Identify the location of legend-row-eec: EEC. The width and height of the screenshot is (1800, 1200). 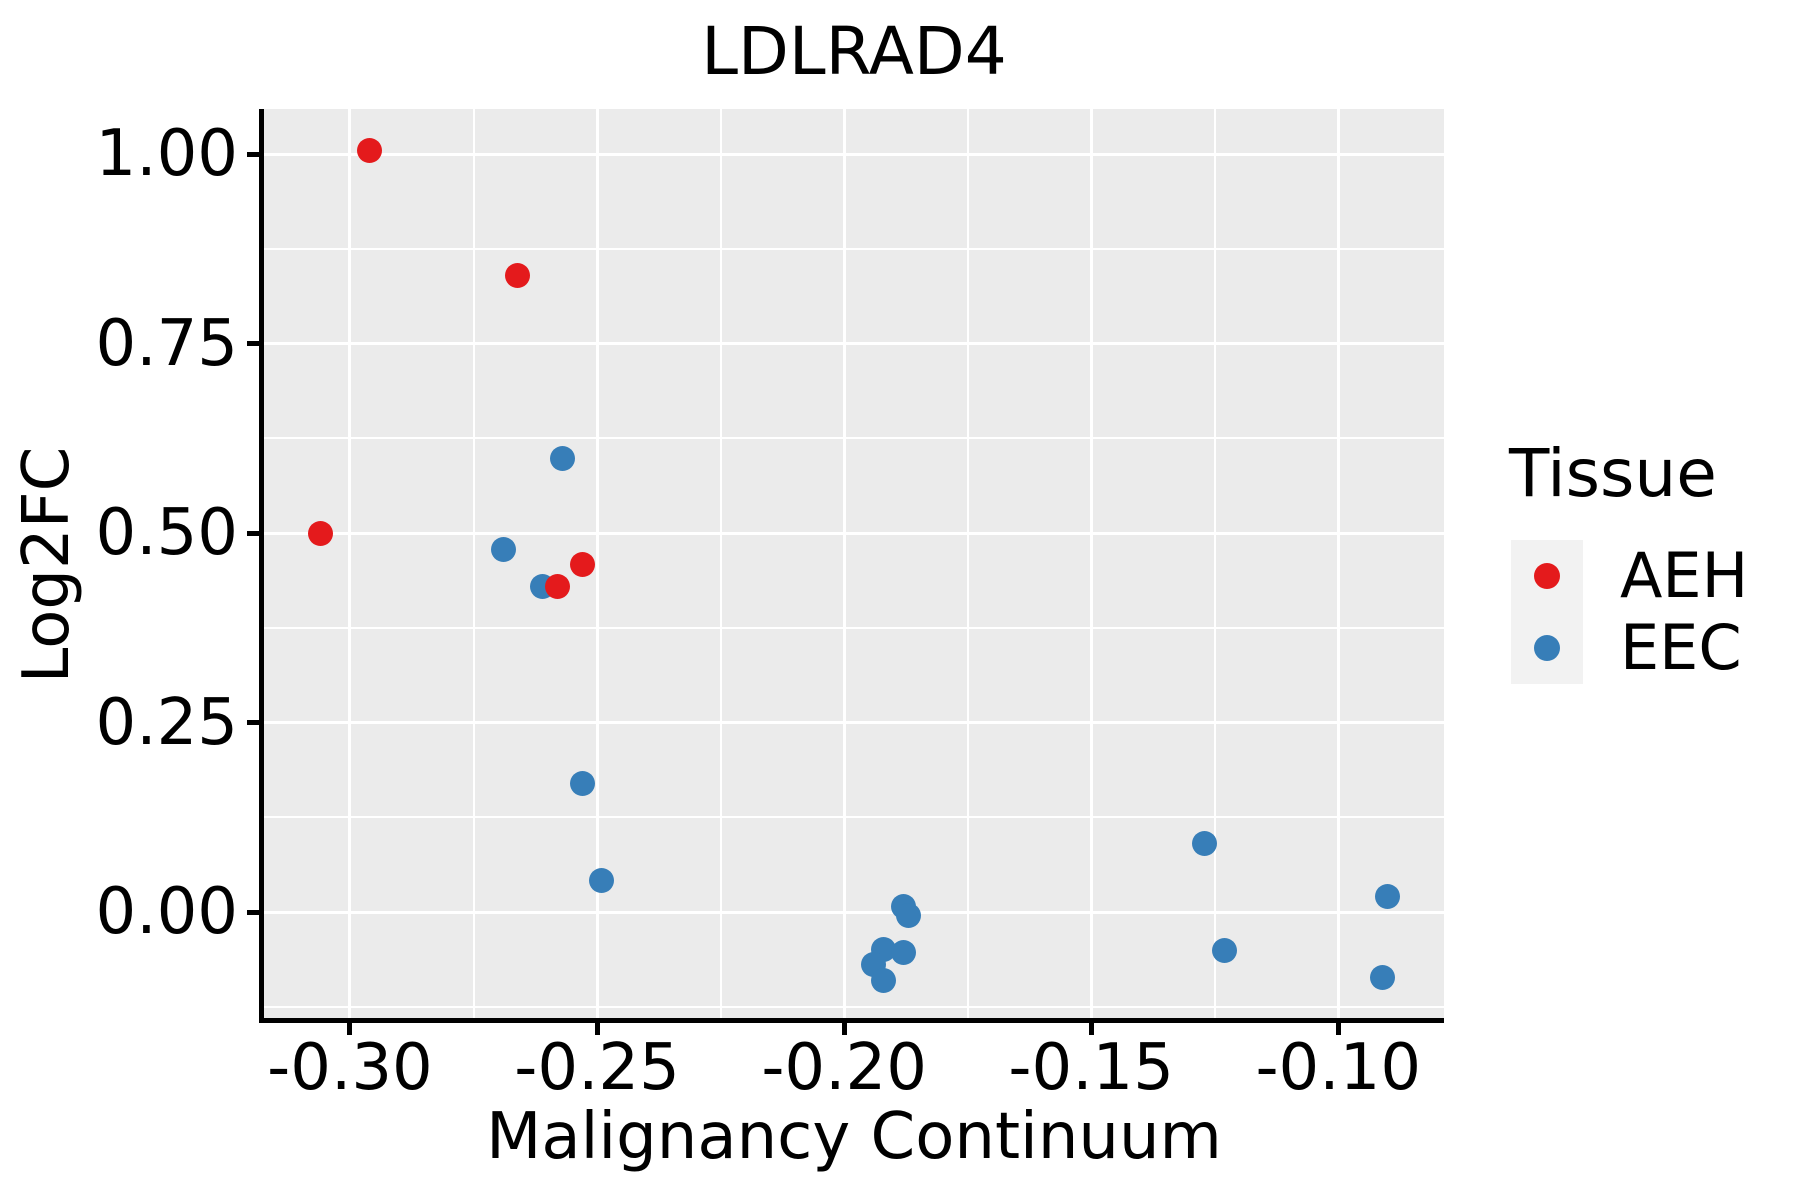
(1650, 648).